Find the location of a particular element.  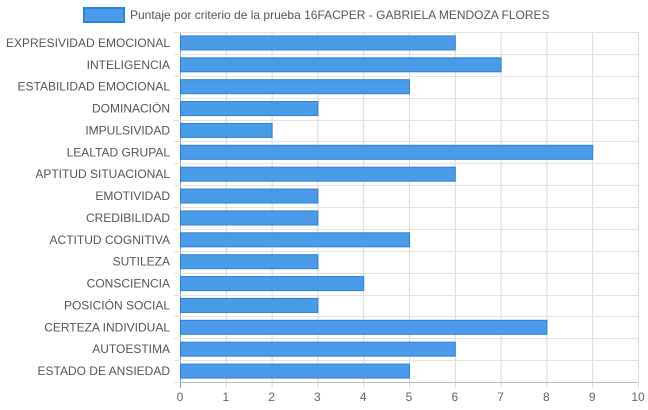

category-label: AUTOESTIMA is located at coordinates (131, 349).